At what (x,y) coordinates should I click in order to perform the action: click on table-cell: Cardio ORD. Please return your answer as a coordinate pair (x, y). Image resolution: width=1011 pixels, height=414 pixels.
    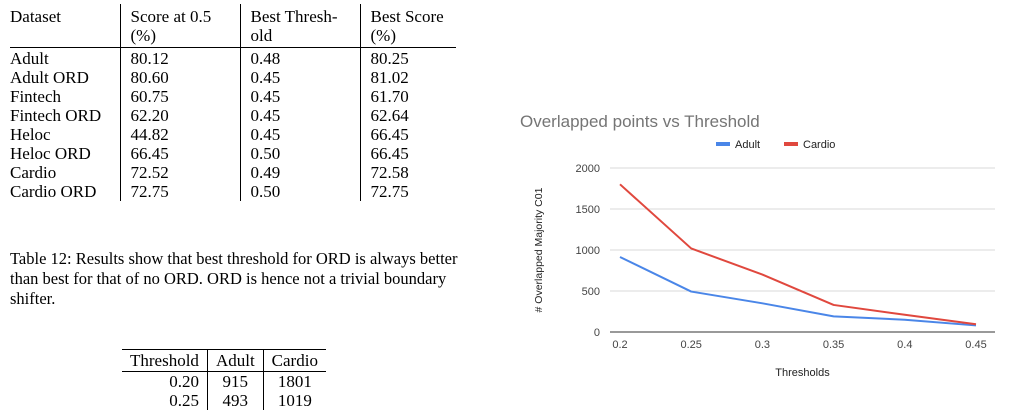
    Looking at the image, I should click on (53, 191).